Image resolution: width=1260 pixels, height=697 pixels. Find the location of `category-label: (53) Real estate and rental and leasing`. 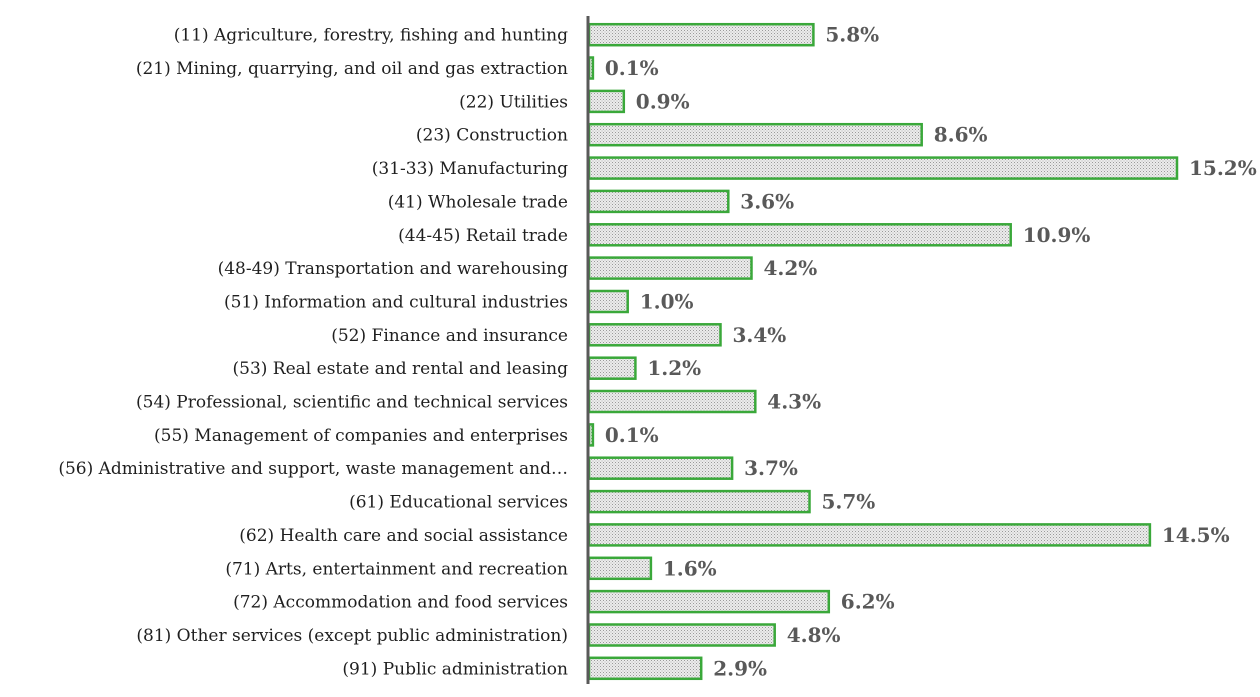

category-label: (53) Real estate and rental and leasing is located at coordinates (401, 369).